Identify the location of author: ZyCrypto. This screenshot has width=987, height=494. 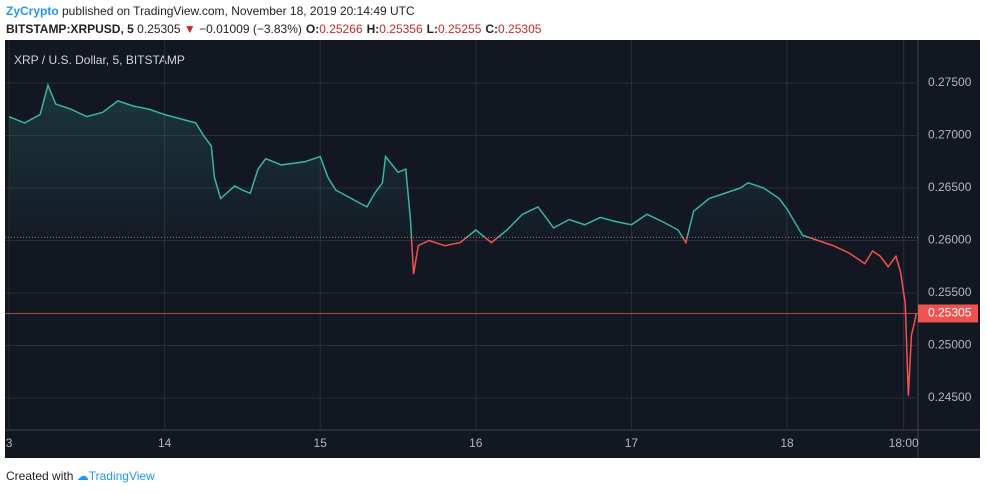
(32, 11).